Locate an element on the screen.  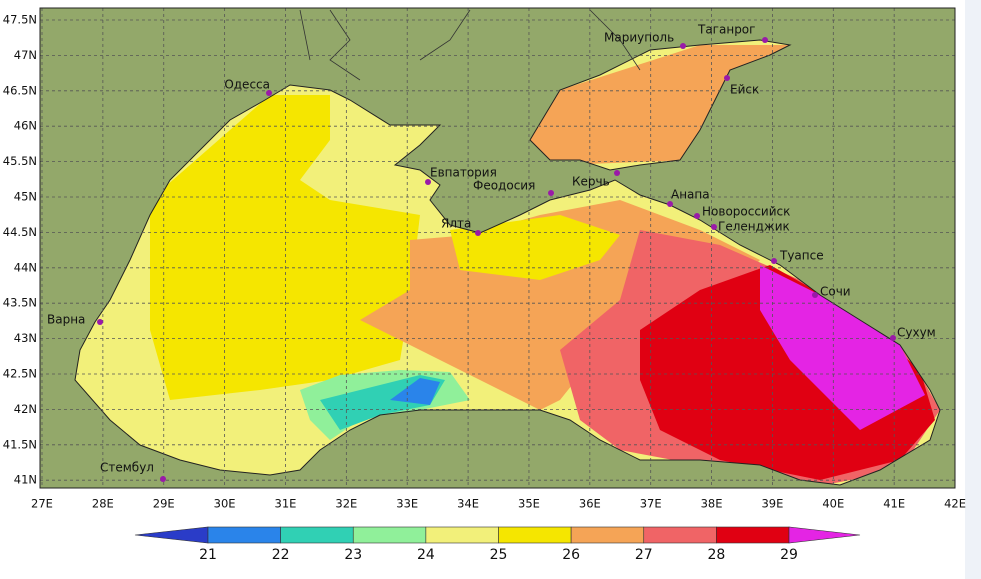
colorbar: 21 22 23 24 25 26 27 28 29 is located at coordinates (497, 544).